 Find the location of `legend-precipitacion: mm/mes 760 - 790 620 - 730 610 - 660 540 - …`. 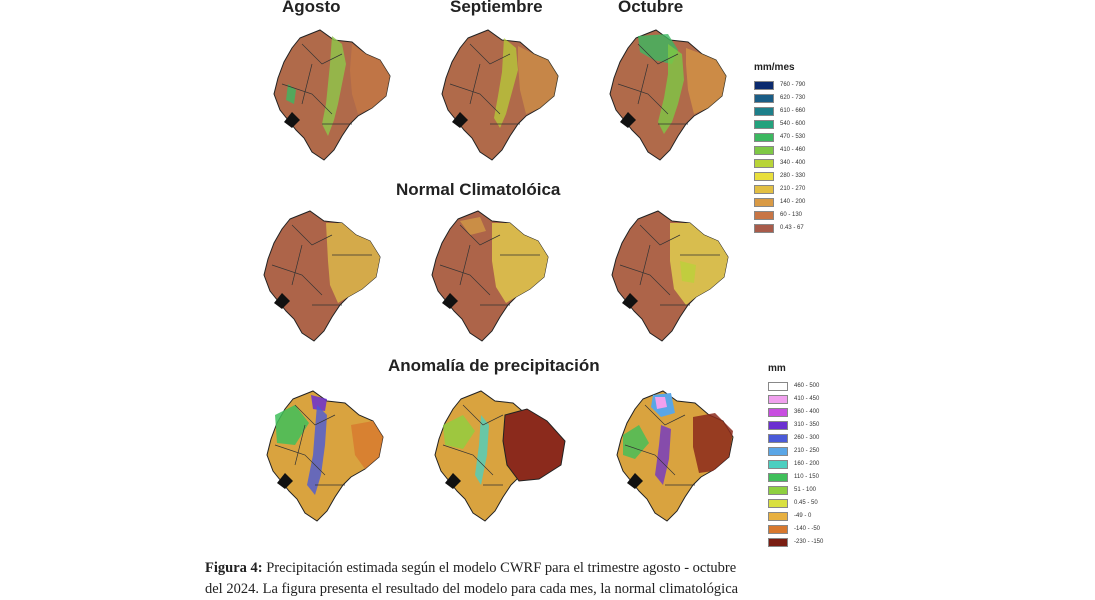

legend-precipitacion: mm/mes 760 - 790 620 - 730 610 - 660 540 - … is located at coordinates (779, 148).